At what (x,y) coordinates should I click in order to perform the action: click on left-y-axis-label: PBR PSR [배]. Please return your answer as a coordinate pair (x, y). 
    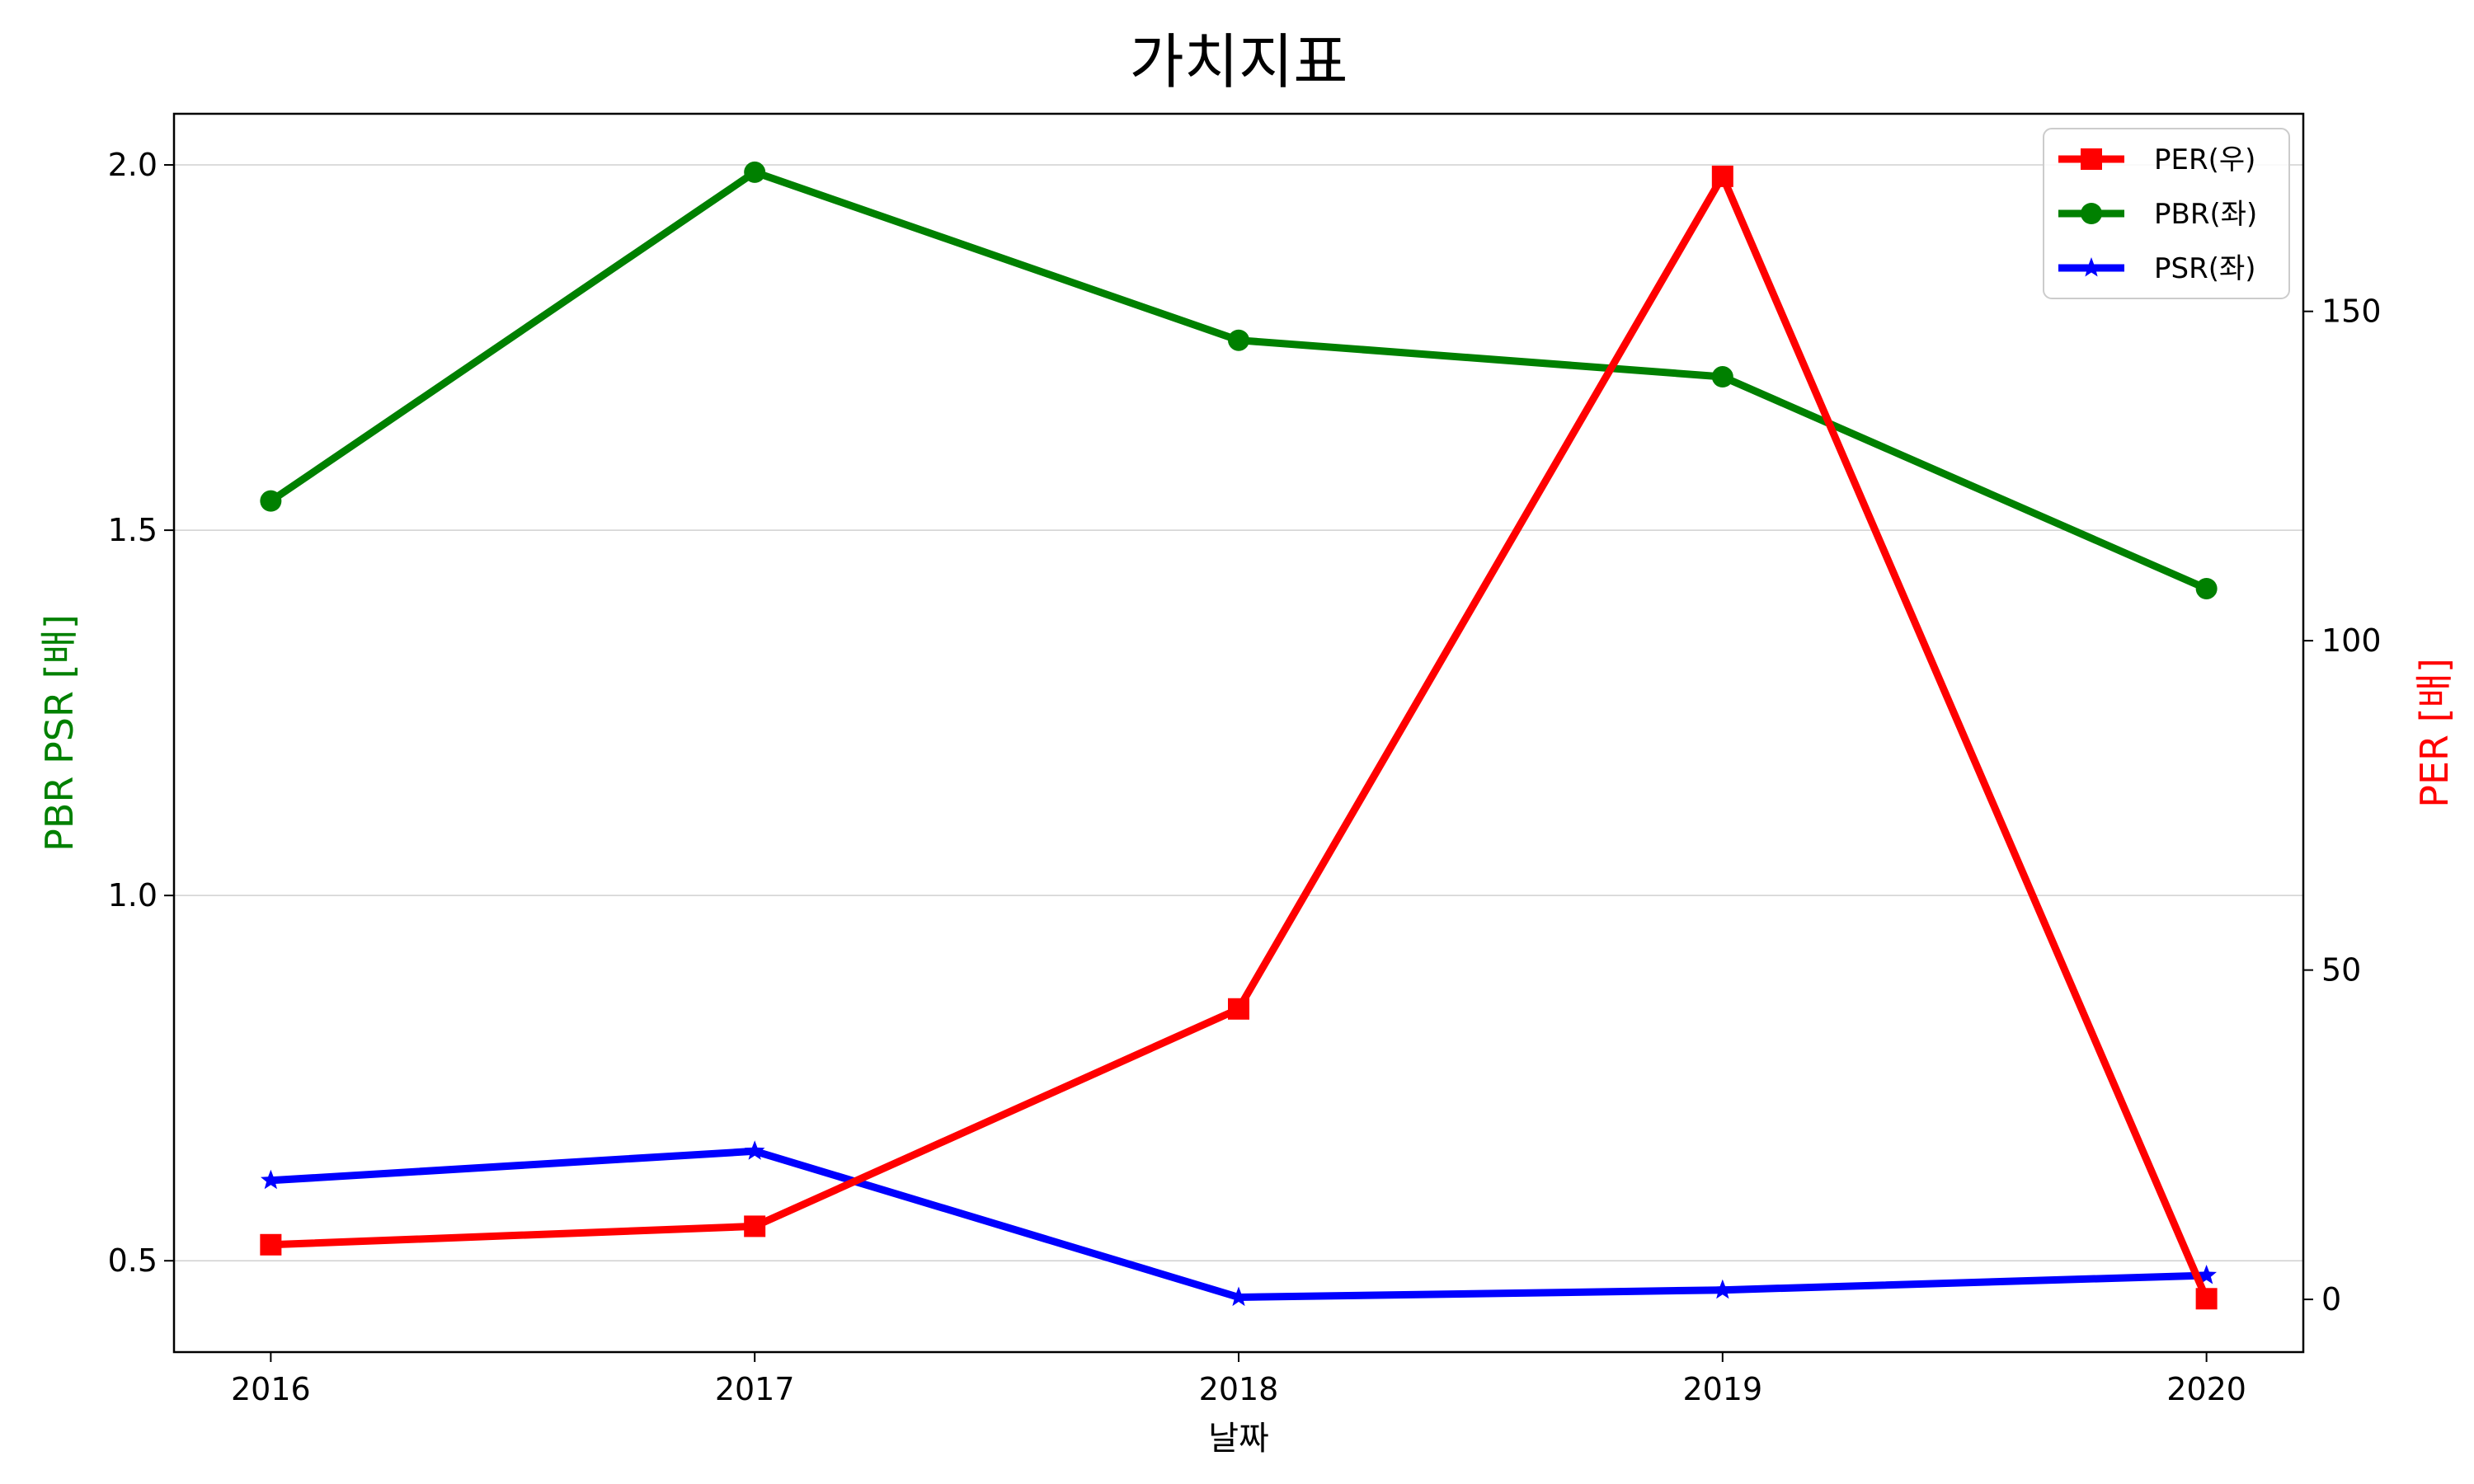
    Looking at the image, I should click on (59, 733).